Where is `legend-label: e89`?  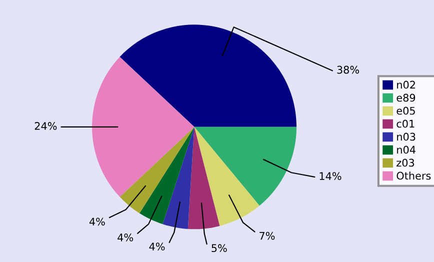
legend-label: e89 is located at coordinates (406, 98).